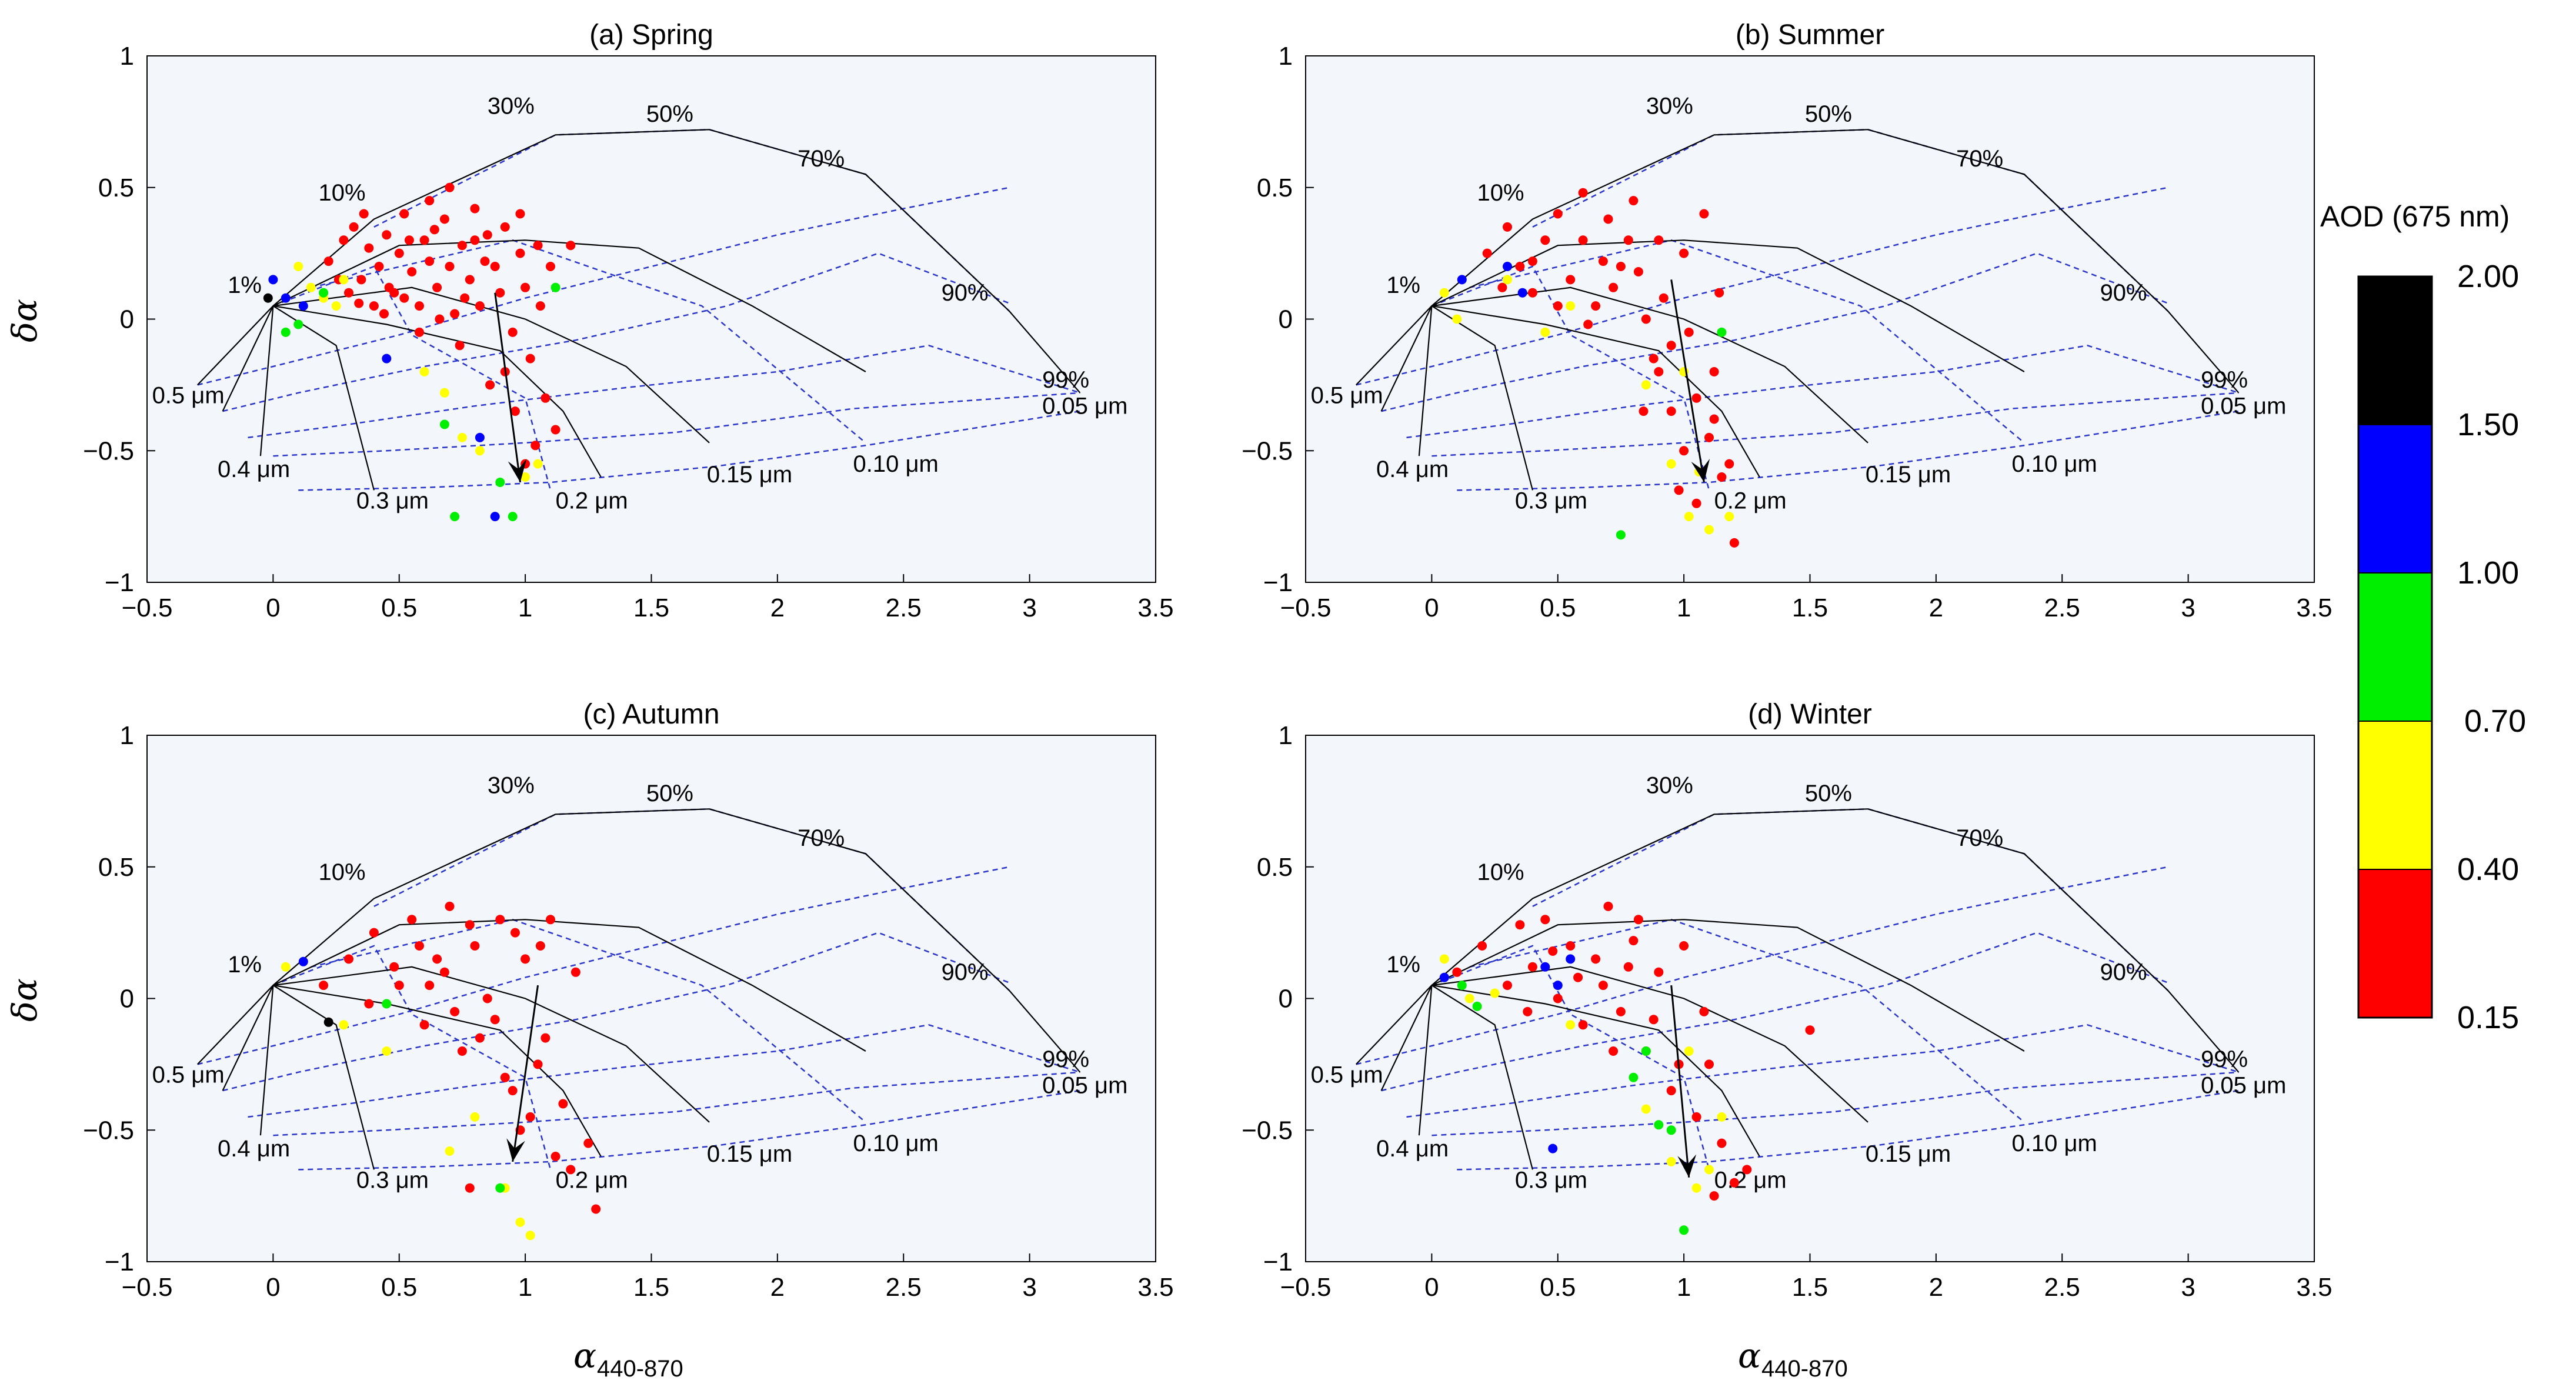 This screenshot has height=1387, width=2576. What do you see at coordinates (245, 965) in the screenshot?
I see `fraction-label: 1%` at bounding box center [245, 965].